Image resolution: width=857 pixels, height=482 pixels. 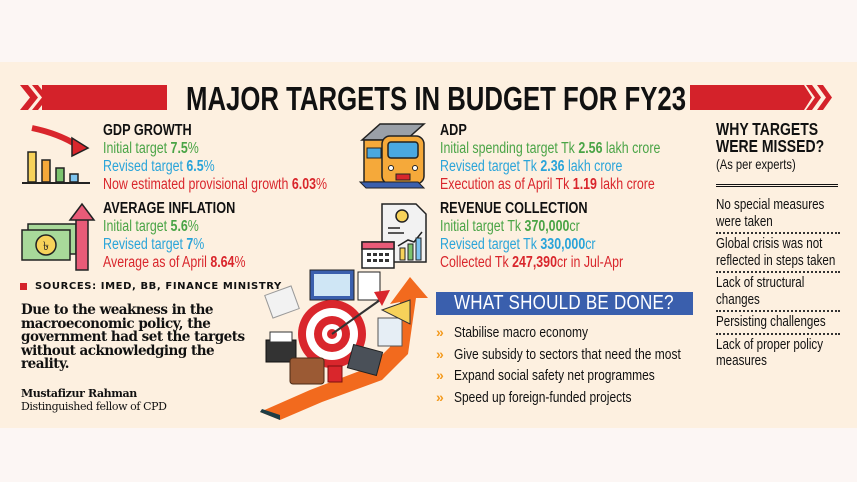 What do you see at coordinates (756, 164) in the screenshot?
I see `why-subtitle: (As per experts)` at bounding box center [756, 164].